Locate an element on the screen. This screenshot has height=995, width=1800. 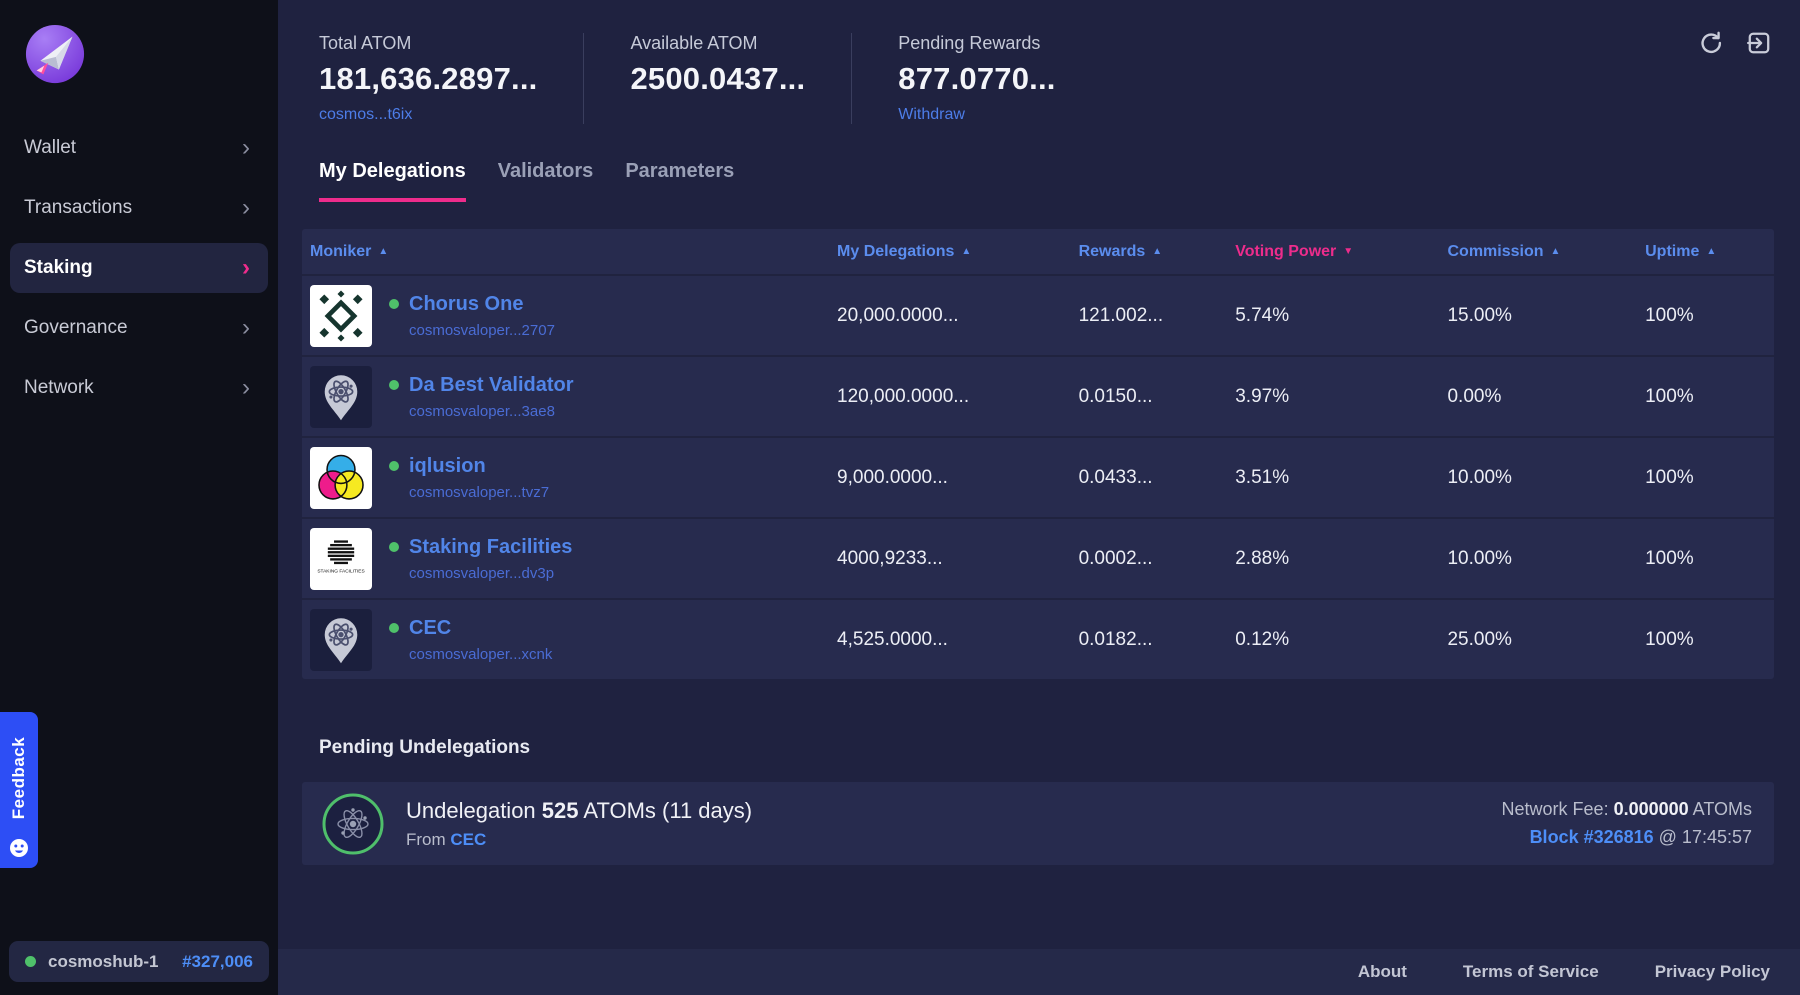
top-actions is located at coordinates (1735, 45).